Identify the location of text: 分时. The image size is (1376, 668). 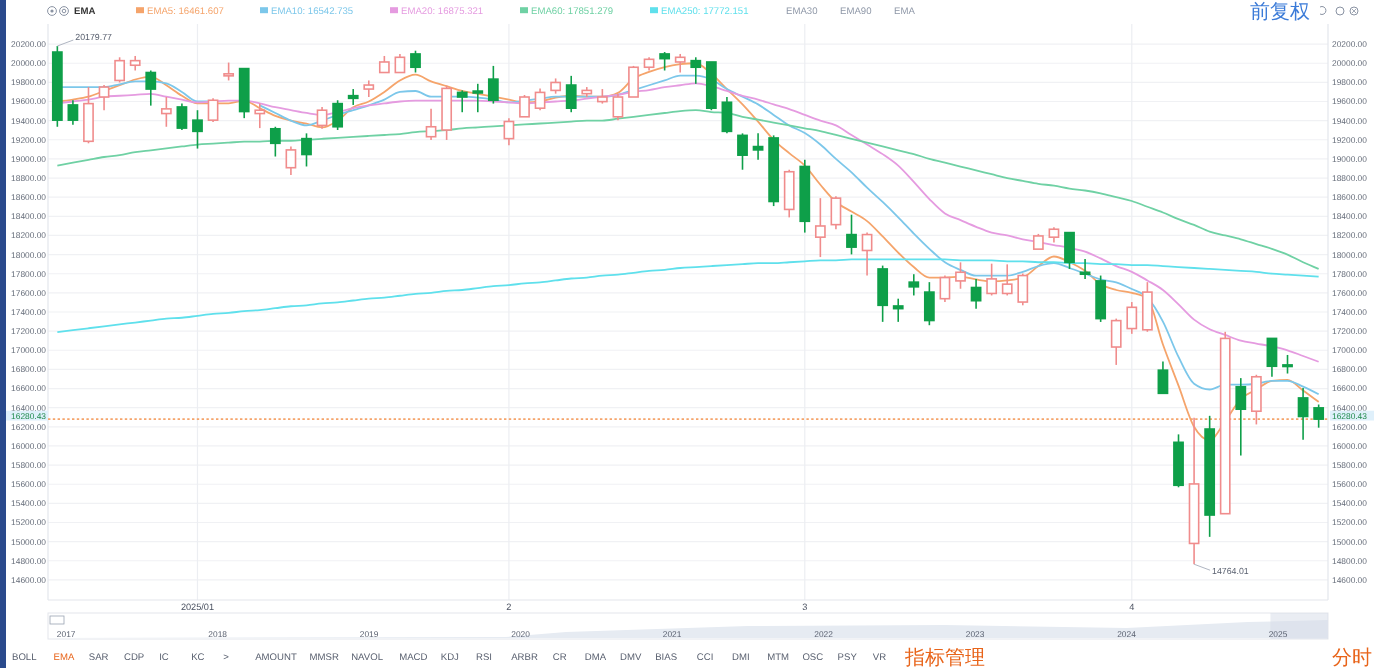
(1352, 657).